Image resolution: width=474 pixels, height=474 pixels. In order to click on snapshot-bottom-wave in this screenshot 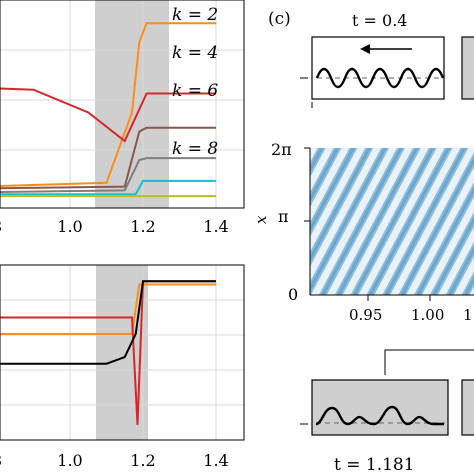, I will do `click(379, 415)`.